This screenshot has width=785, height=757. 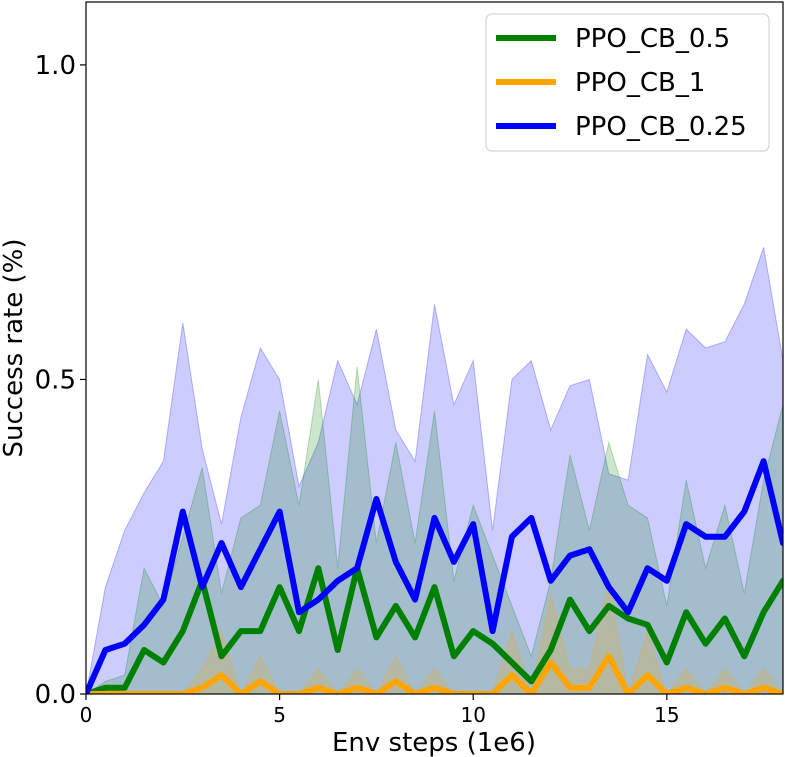 I want to click on x-axis: 0 5 10 15, so click(x=380, y=710).